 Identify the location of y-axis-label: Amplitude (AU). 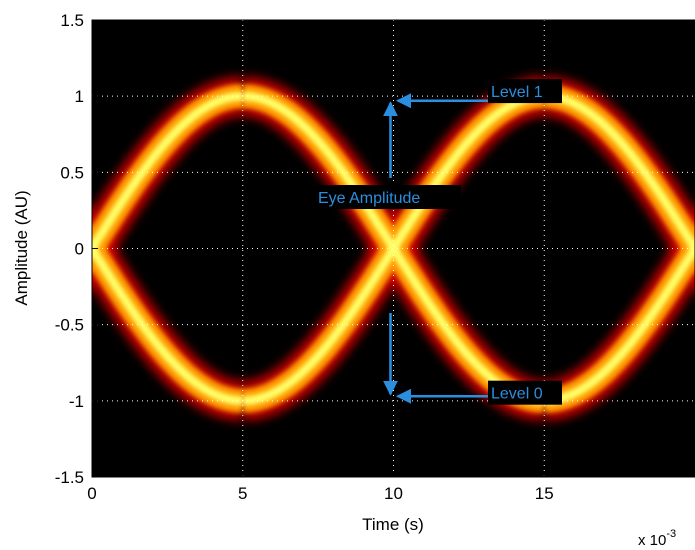
(21, 247).